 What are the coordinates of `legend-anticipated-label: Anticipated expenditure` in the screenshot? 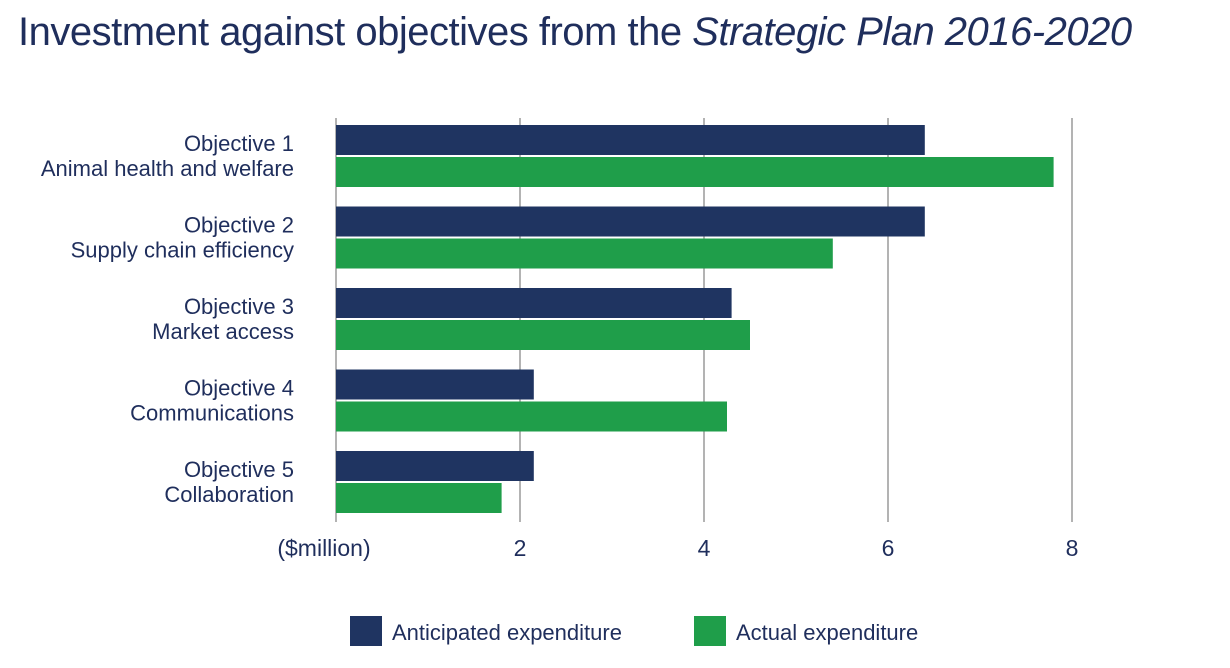 It's located at (507, 632).